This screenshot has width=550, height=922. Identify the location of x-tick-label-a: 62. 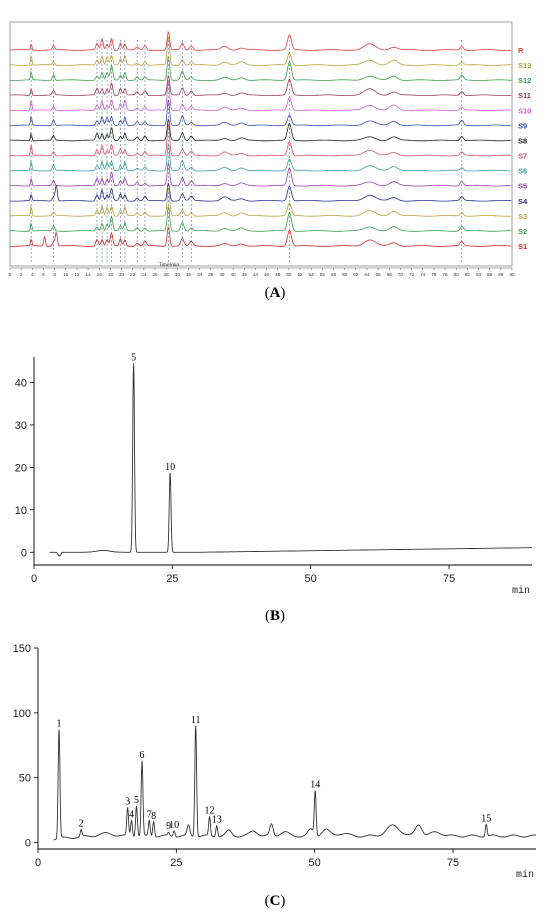
(356, 274).